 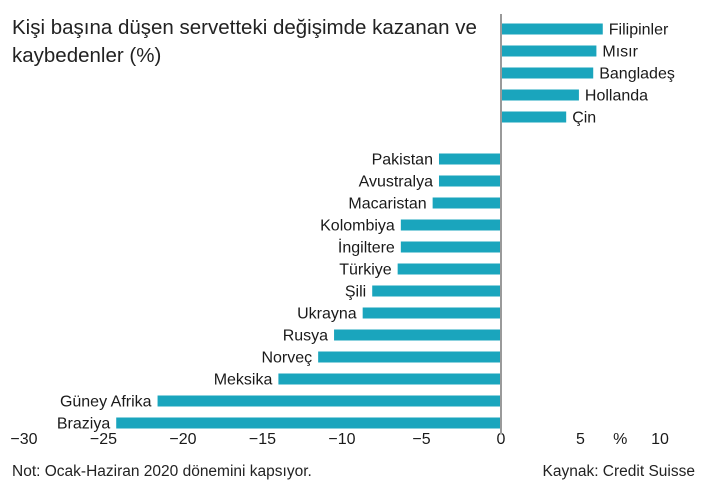 I want to click on bar-category-label: Güney Afrika, so click(x=106, y=402).